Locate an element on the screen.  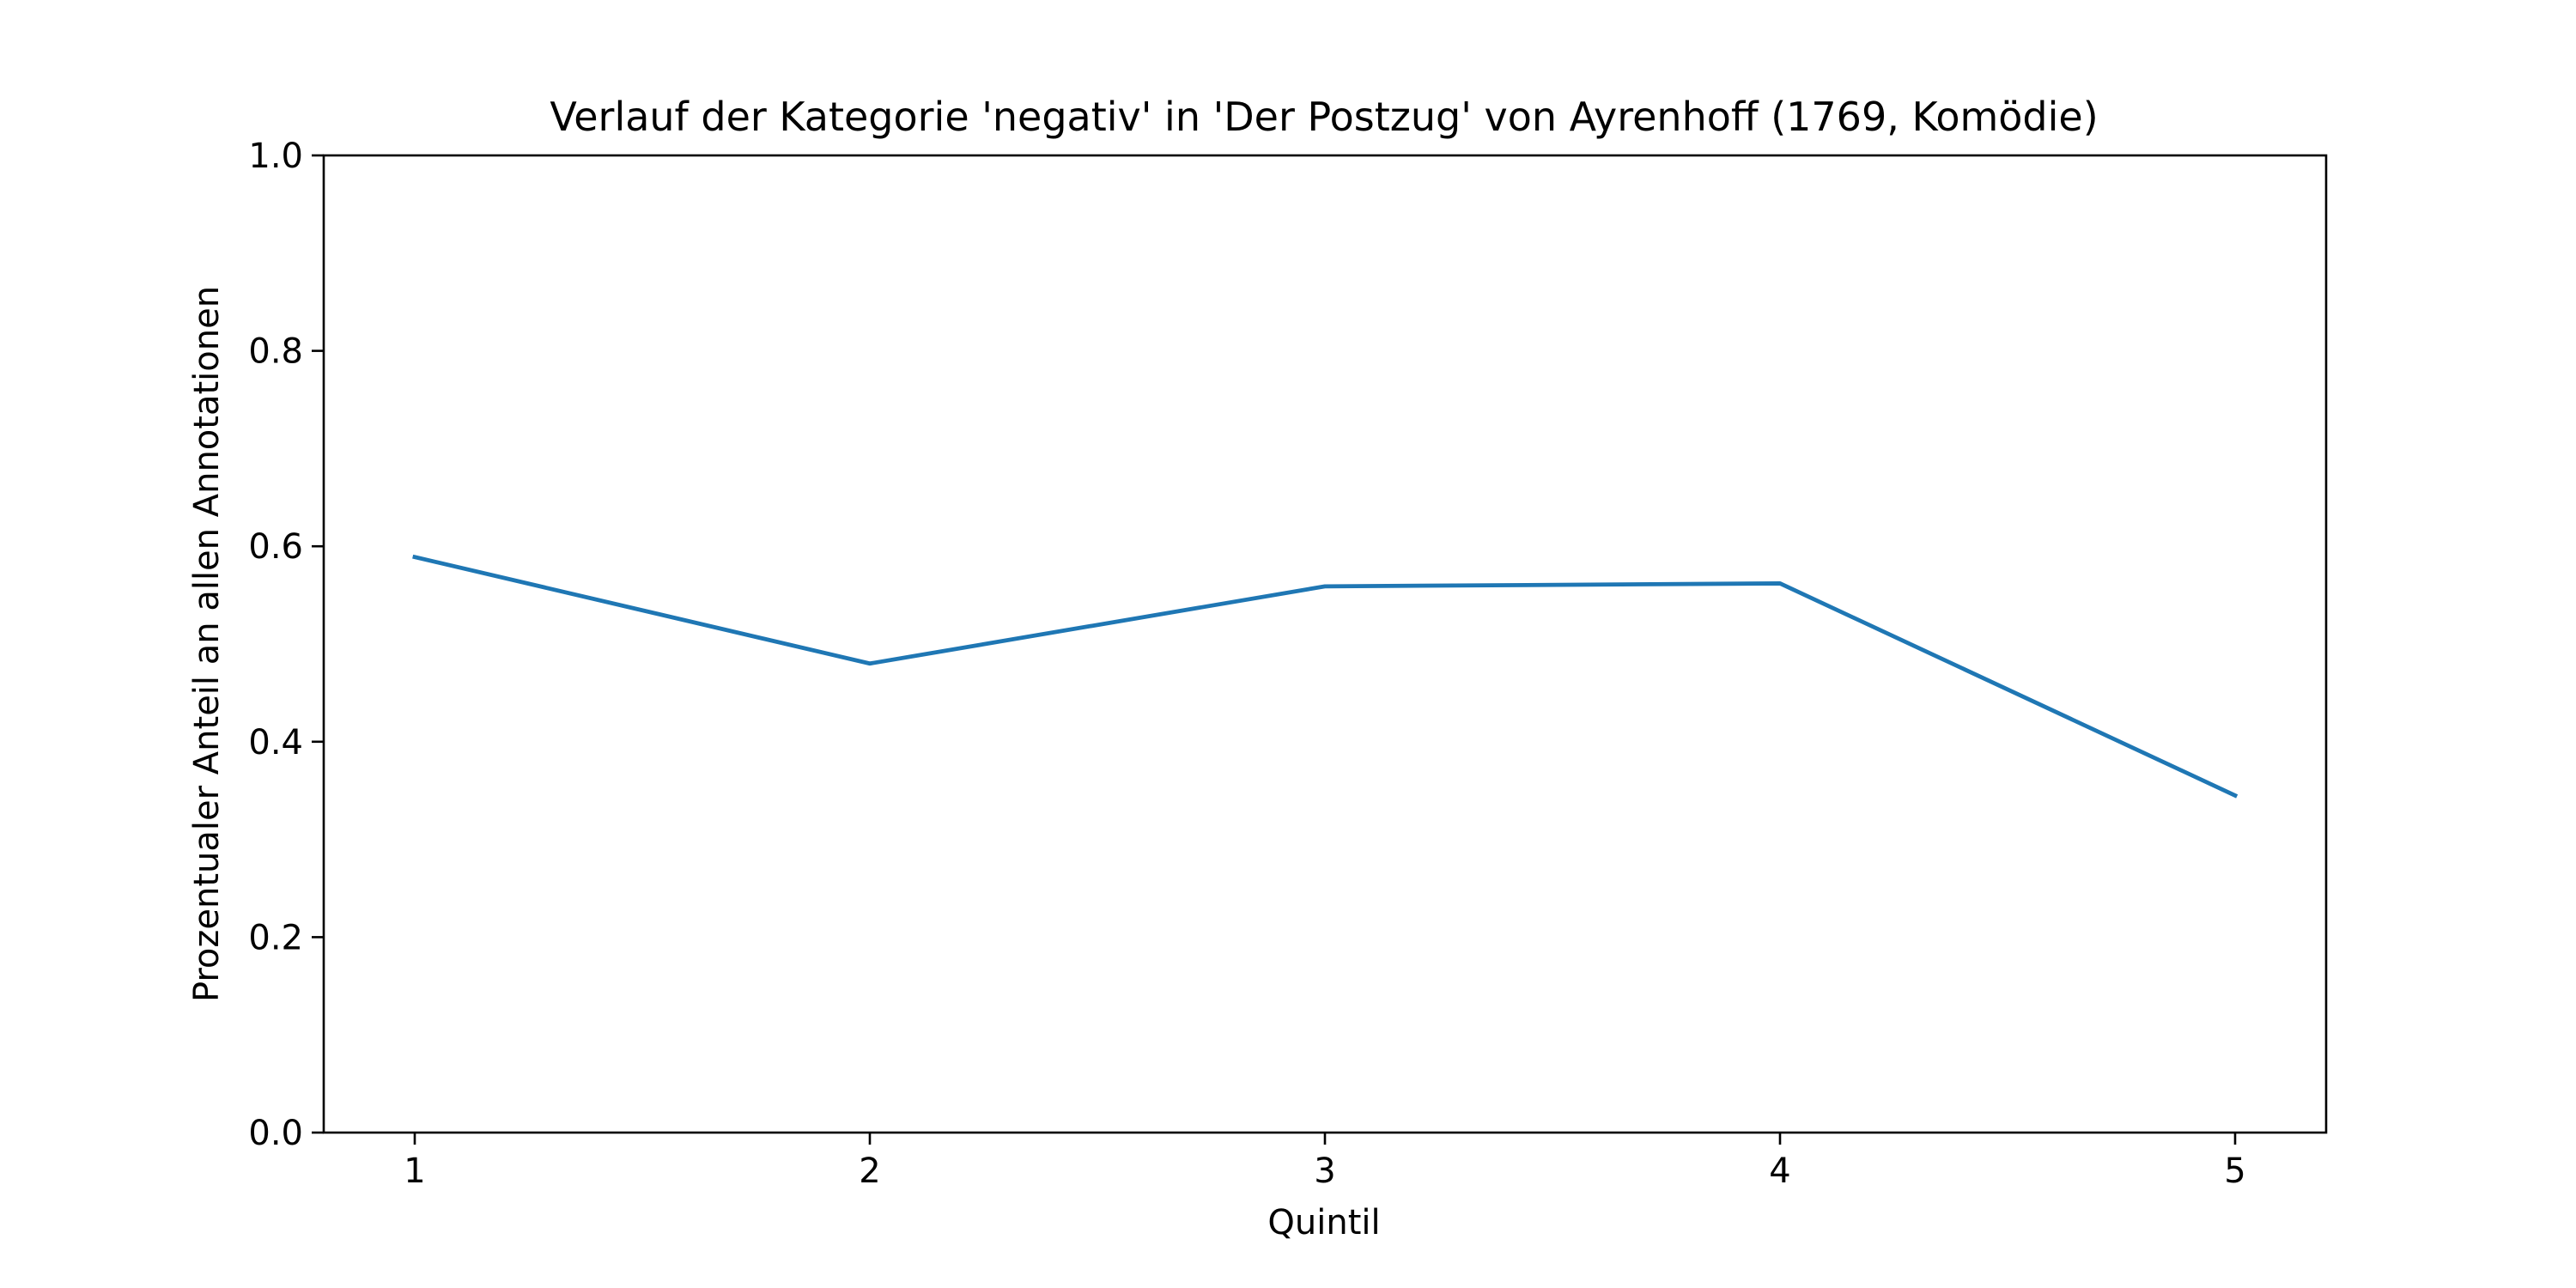
x-tick-label: 3 is located at coordinates (1324, 1171).